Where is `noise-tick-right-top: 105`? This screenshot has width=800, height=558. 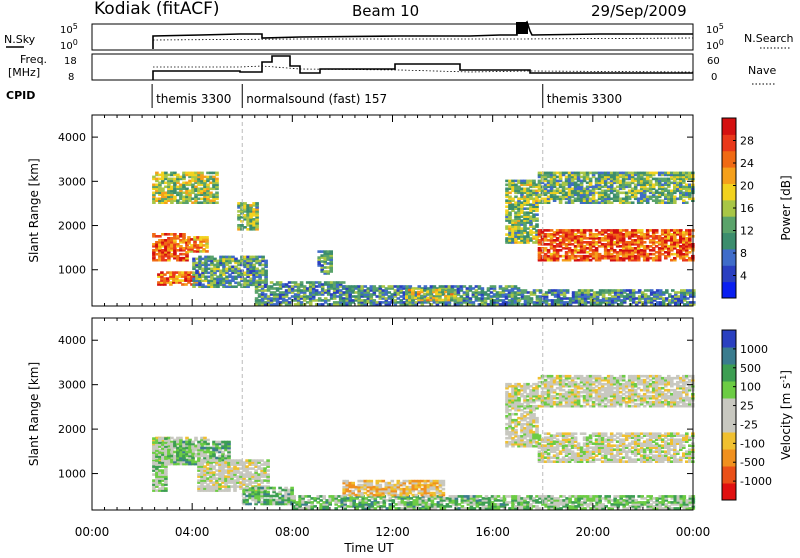
noise-tick-right-top: 105 is located at coordinates (715, 29).